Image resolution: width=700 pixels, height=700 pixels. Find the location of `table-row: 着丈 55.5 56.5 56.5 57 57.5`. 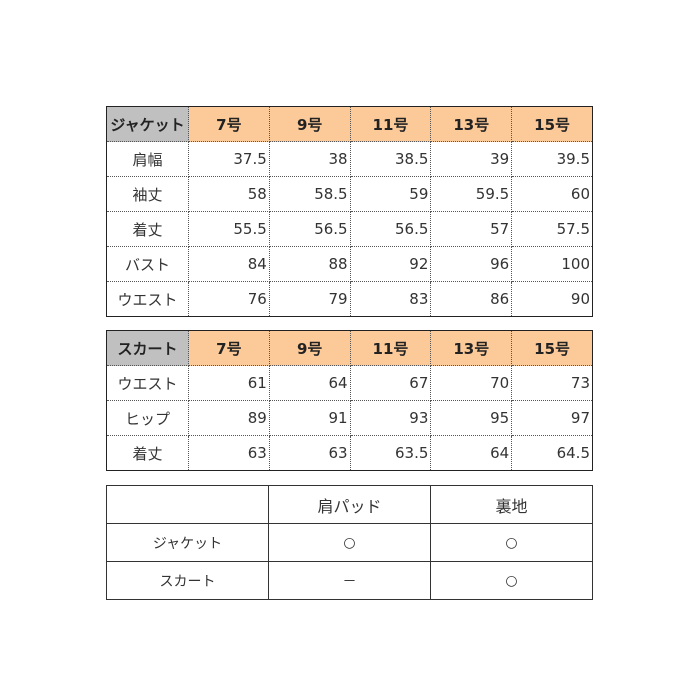

table-row: 着丈 55.5 56.5 56.5 57 57.5 is located at coordinates (349, 229).